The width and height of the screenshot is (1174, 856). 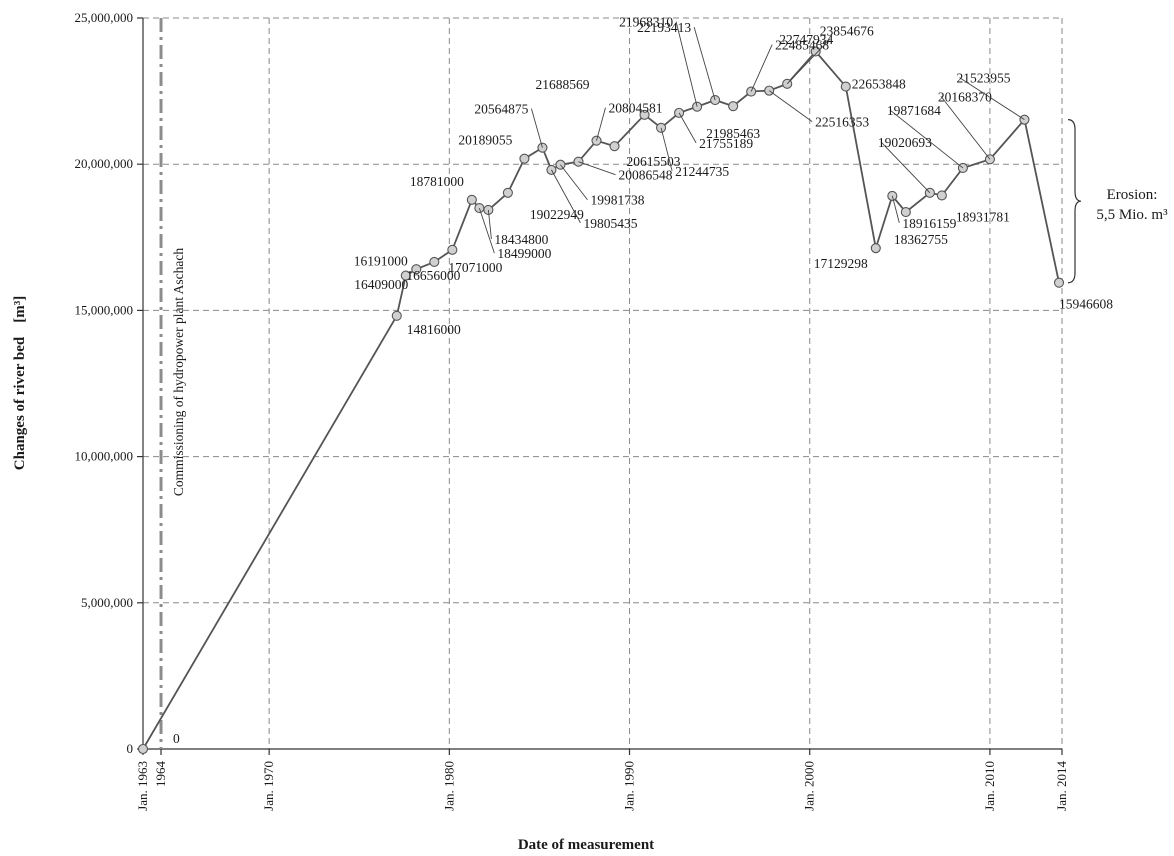 I want to click on data-label: 19871684, so click(x=914, y=110).